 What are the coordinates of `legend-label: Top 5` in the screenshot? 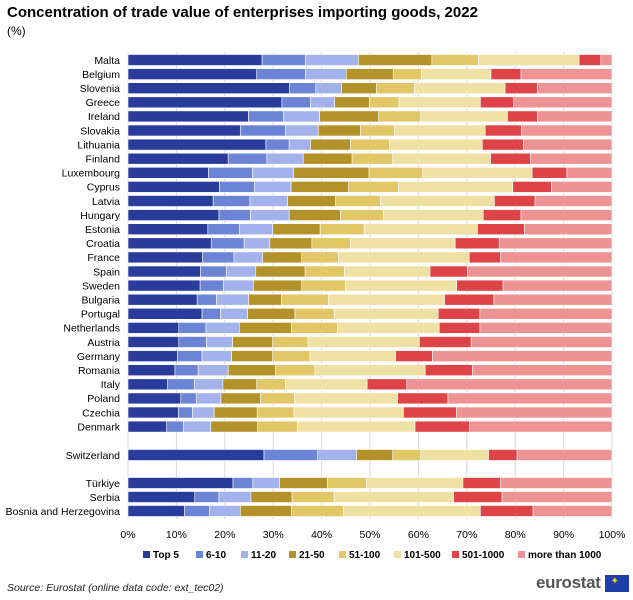 It's located at (166, 555).